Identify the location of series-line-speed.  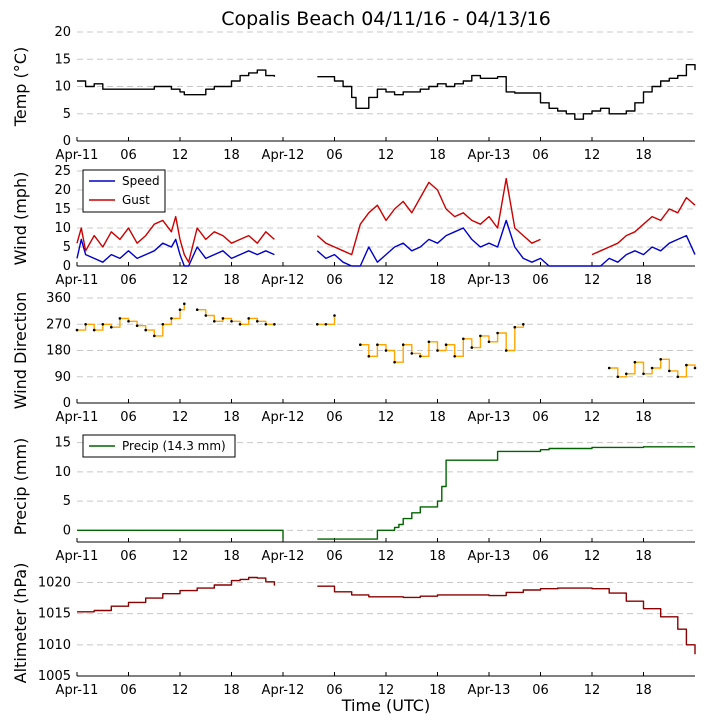
(386, 243).